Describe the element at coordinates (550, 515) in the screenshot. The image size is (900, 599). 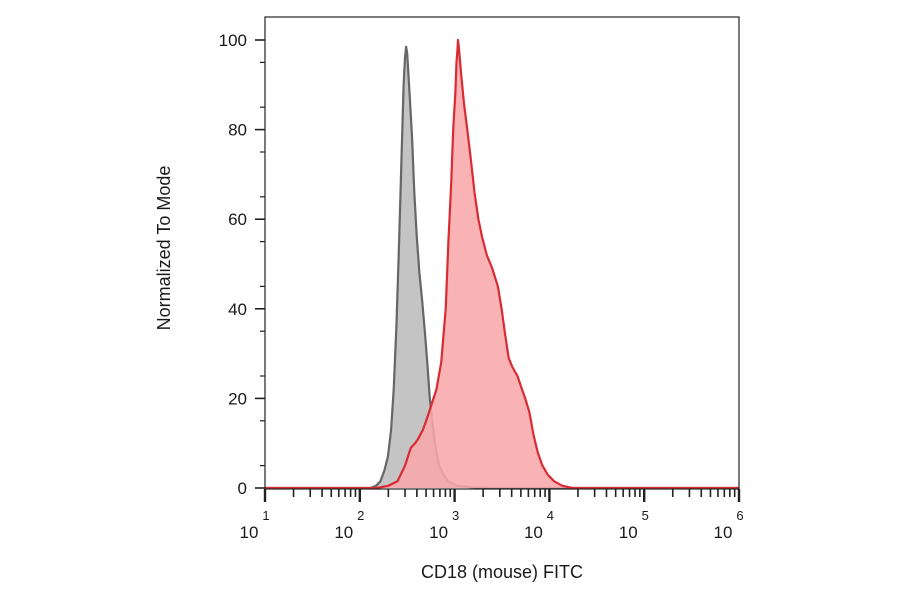
I see `x-tick-exponent: 4` at that location.